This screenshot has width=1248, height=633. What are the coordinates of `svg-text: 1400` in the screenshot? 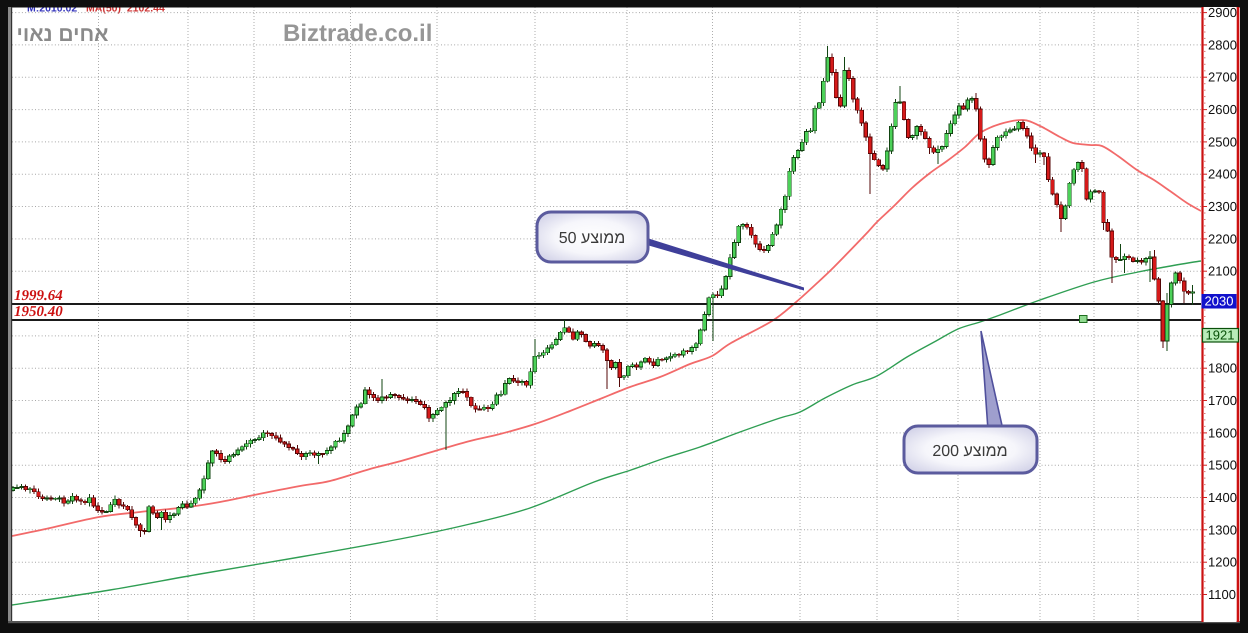 It's located at (1222, 497).